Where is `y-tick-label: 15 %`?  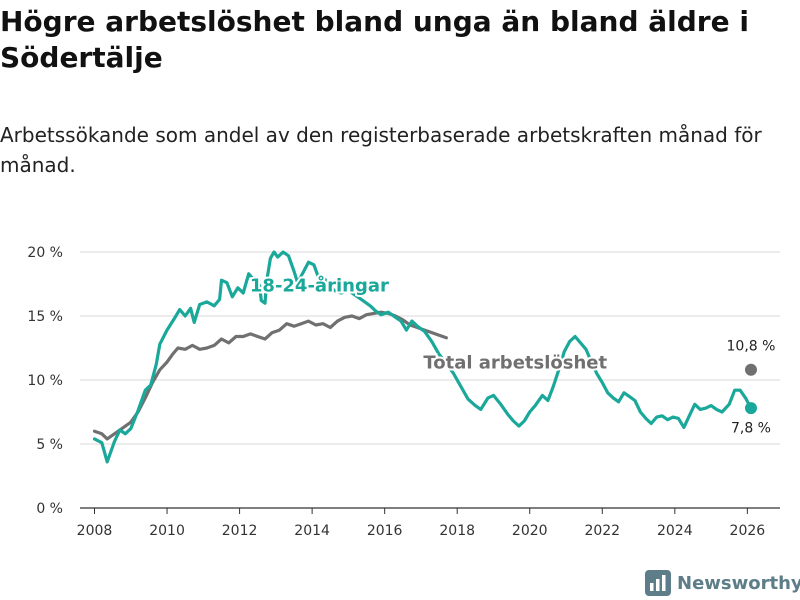 y-tick-label: 15 % is located at coordinates (45, 317).